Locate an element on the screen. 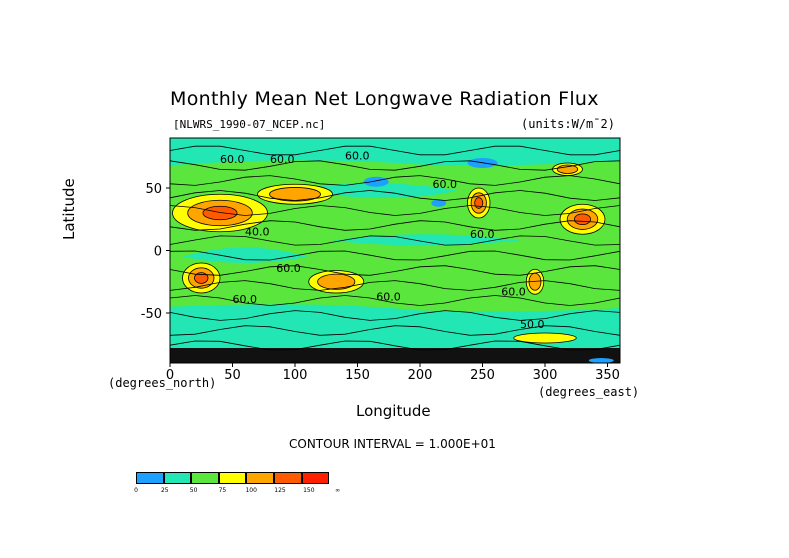 This screenshot has height=558, width=789. contour-interval-label: CONTOUR INTERVAL = 1.000E+01 is located at coordinates (392, 444).